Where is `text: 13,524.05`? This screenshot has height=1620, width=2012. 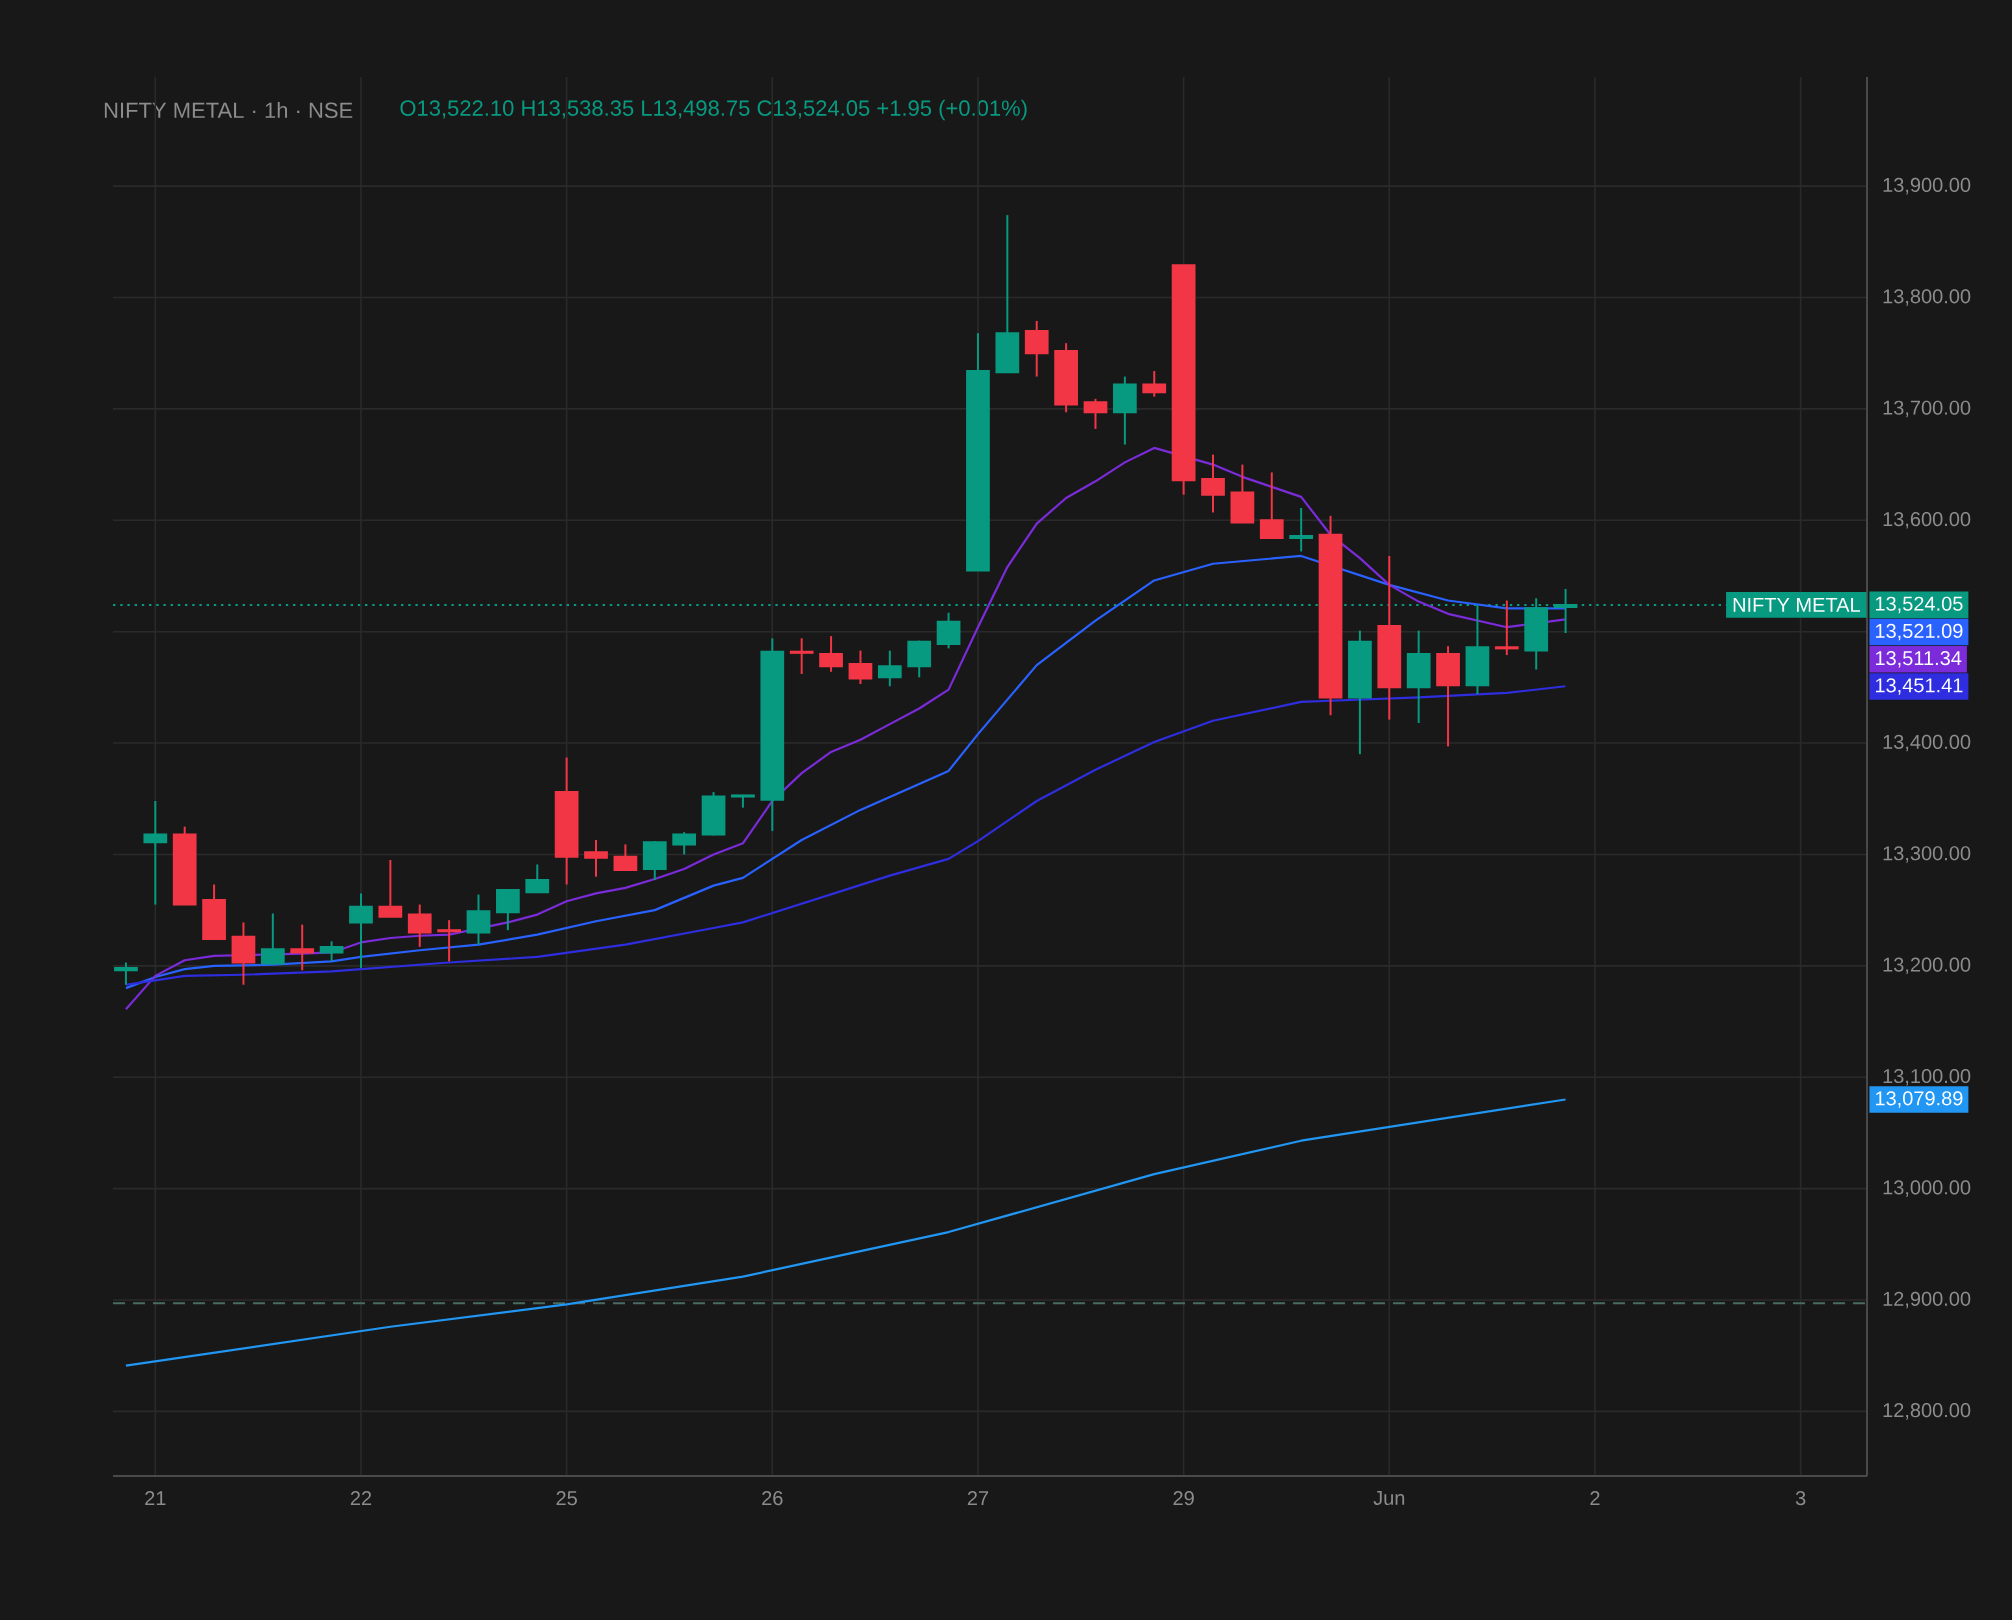 text: 13,524.05 is located at coordinates (1919, 605).